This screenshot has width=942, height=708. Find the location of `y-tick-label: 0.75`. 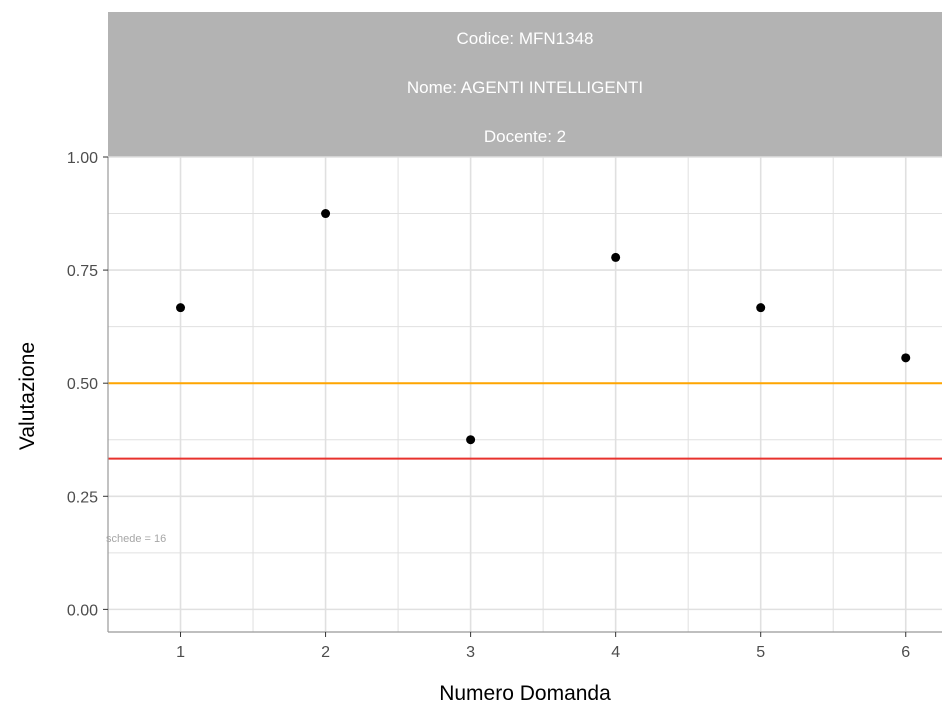

y-tick-label: 0.75 is located at coordinates (82, 271).